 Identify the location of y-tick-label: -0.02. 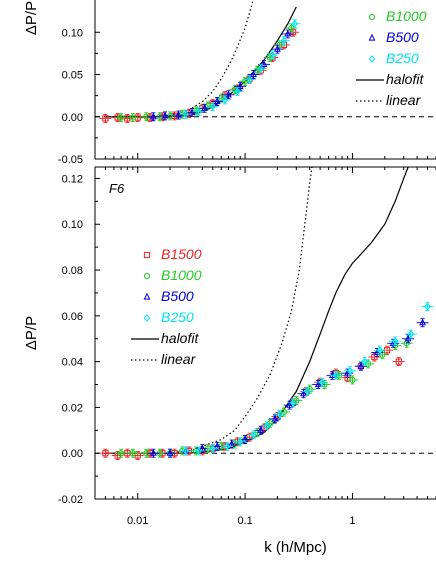
(70, 500).